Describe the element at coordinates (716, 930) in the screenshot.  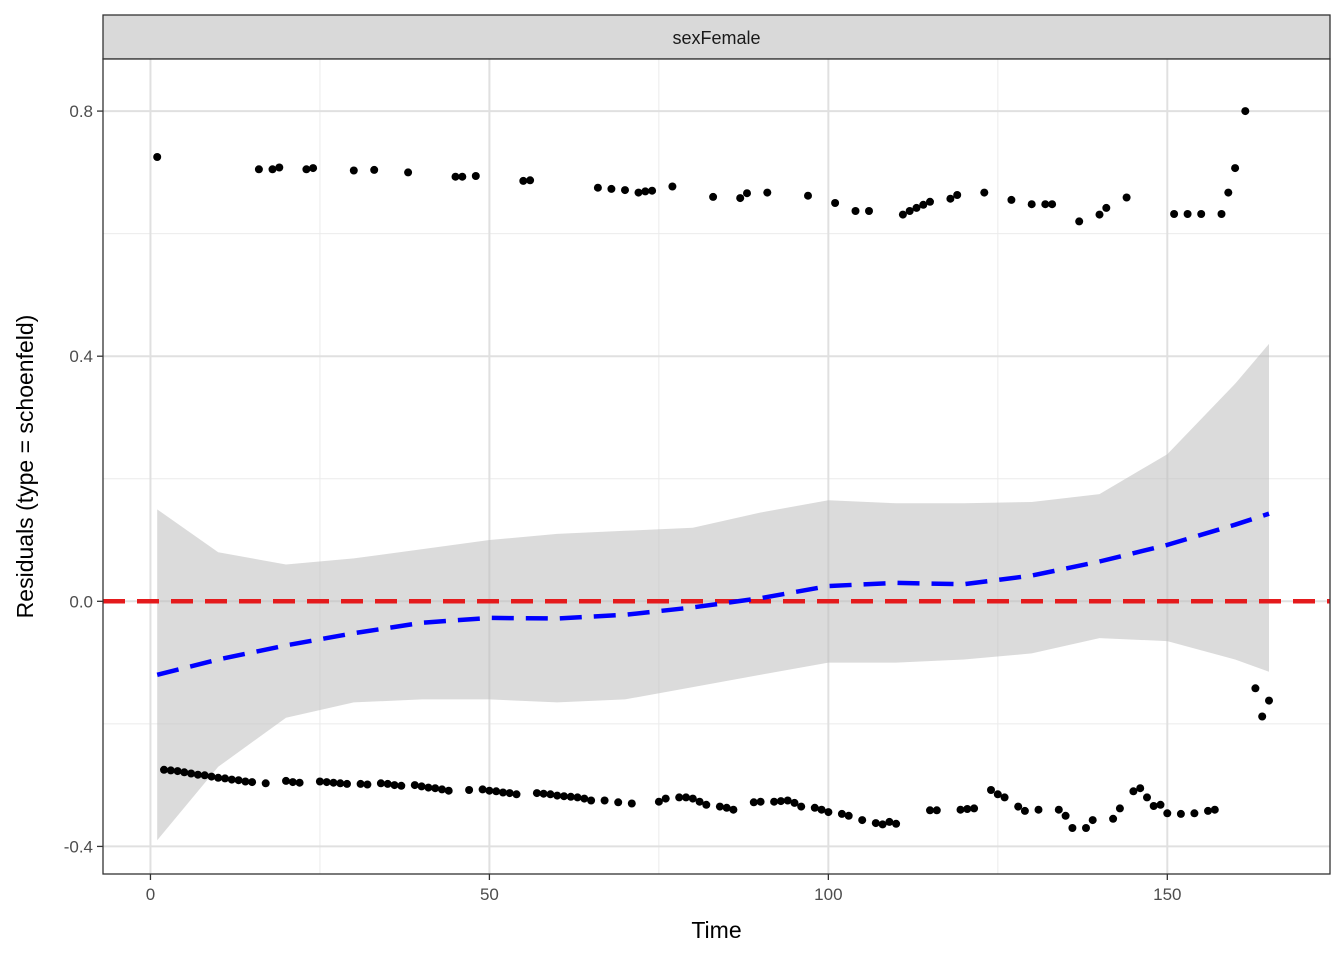
I see `x-axis-title: Time` at that location.